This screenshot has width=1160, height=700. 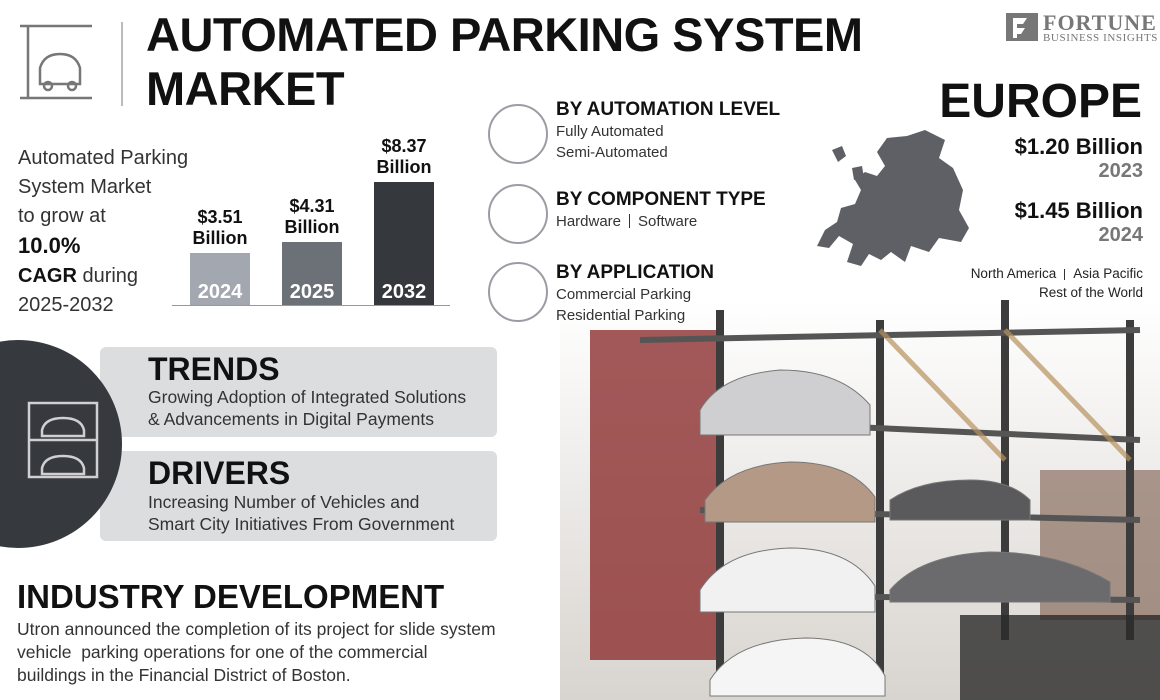 What do you see at coordinates (122, 64) in the screenshot?
I see `divider` at bounding box center [122, 64].